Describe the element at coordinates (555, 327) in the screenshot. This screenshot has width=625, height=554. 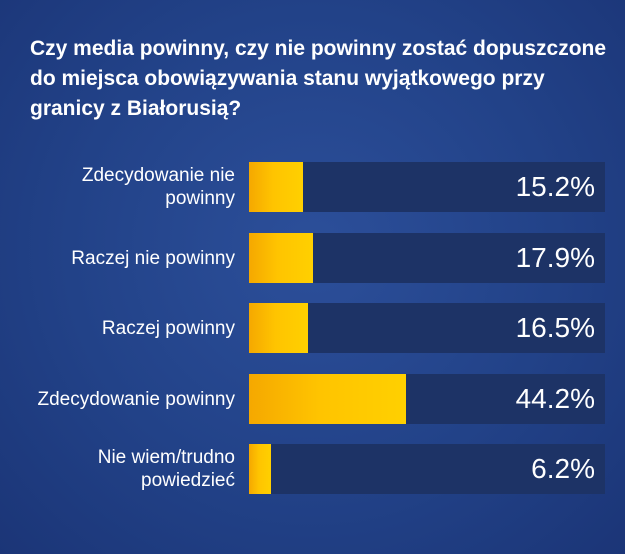
I see `value-label-2: 16.5%` at that location.